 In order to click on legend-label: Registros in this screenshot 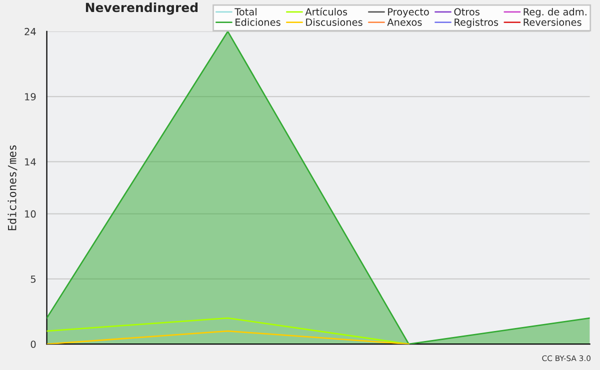, I will do `click(476, 23)`.